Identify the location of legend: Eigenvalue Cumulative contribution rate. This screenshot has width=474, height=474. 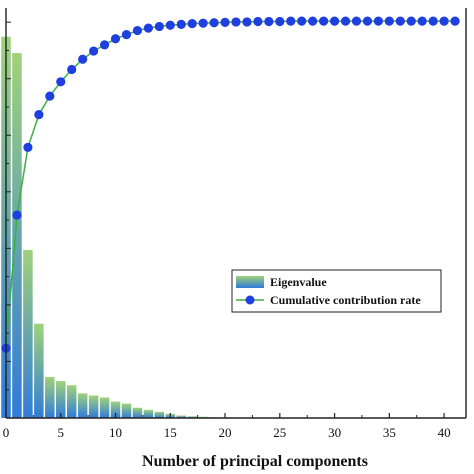
(336, 291).